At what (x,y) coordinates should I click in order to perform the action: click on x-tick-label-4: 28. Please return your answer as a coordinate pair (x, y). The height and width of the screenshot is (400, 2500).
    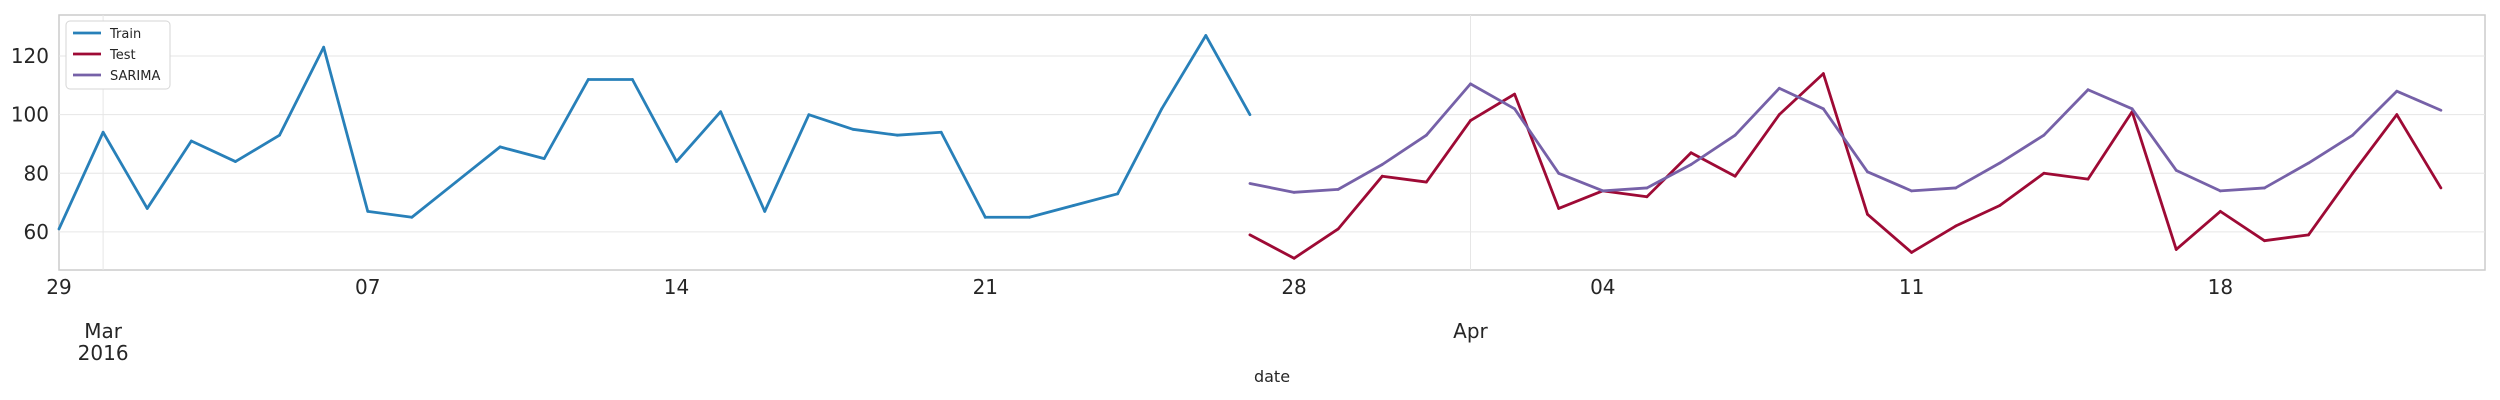
    Looking at the image, I should click on (1293, 287).